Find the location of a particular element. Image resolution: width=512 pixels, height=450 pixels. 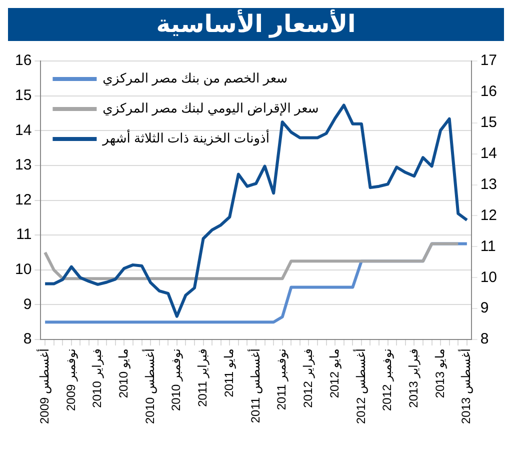

x-tick-label: نوفمبر 2009 is located at coordinates (71, 380).